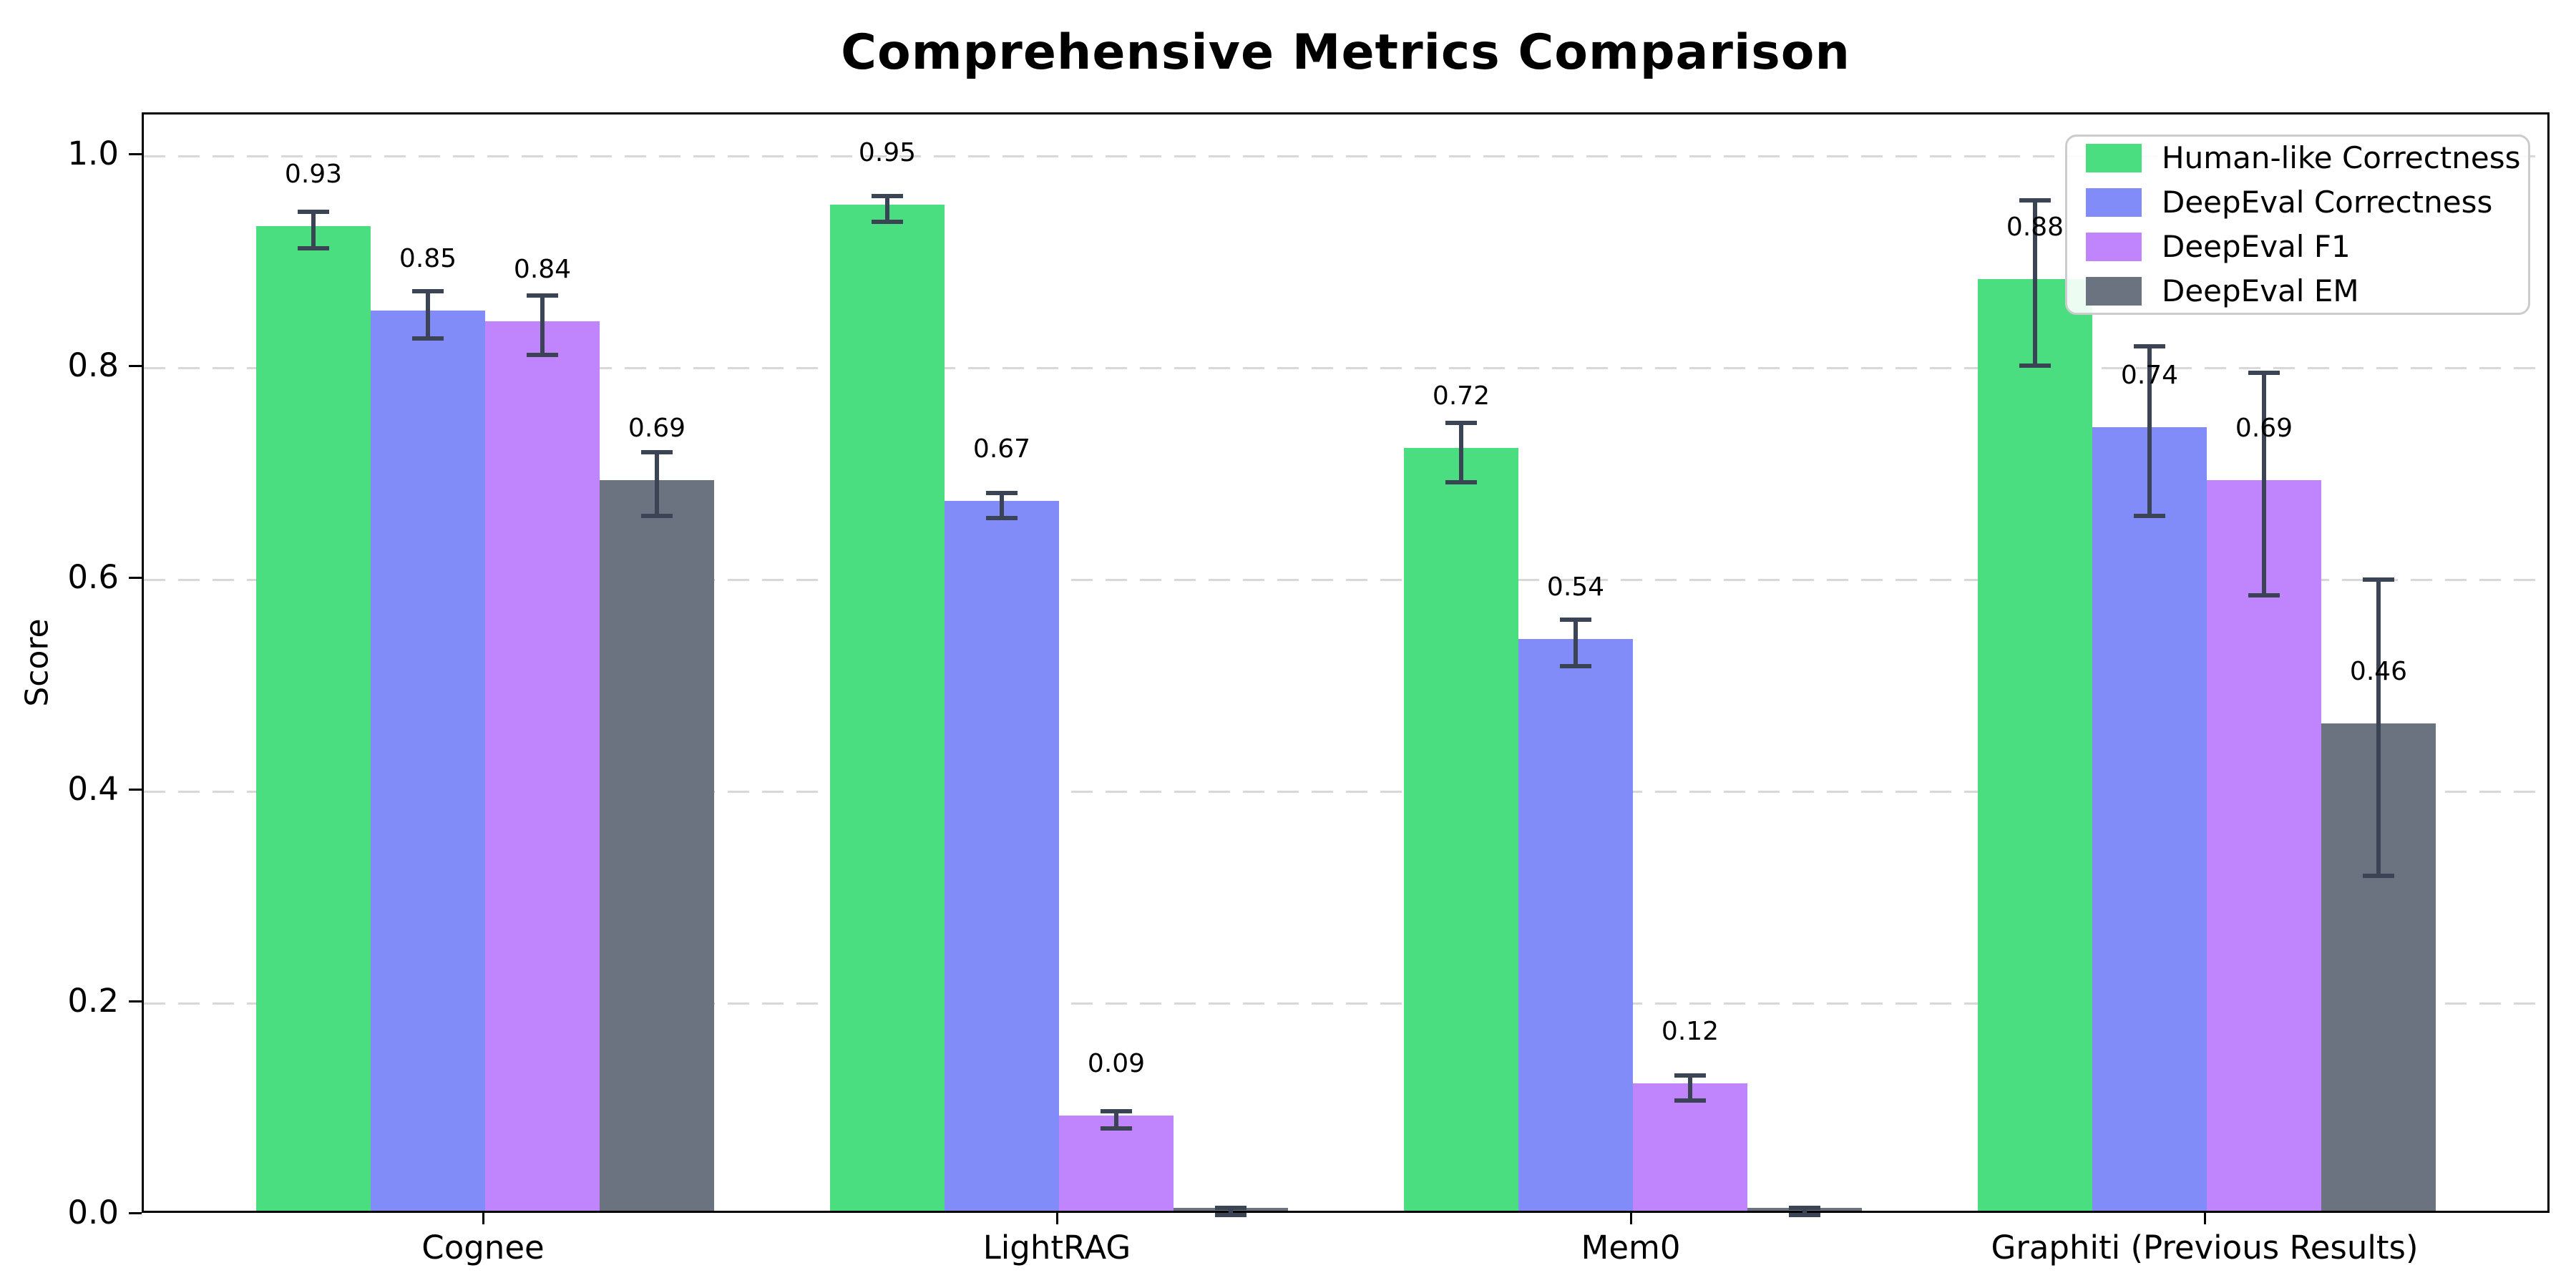 This screenshot has height=1288, width=2576. I want to click on bar-lightrag-deepeval-correctness, so click(1002, 856).